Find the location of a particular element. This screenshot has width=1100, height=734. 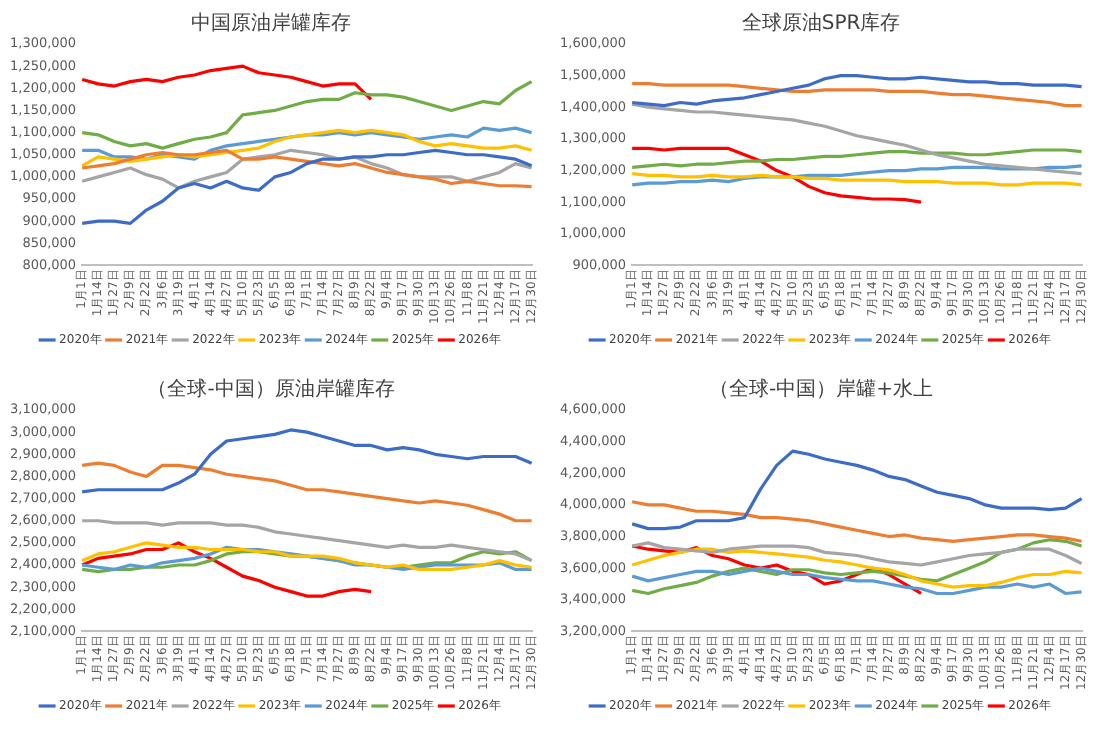

chart-title: 中国原油岸罐库存 is located at coordinates (271, 23).